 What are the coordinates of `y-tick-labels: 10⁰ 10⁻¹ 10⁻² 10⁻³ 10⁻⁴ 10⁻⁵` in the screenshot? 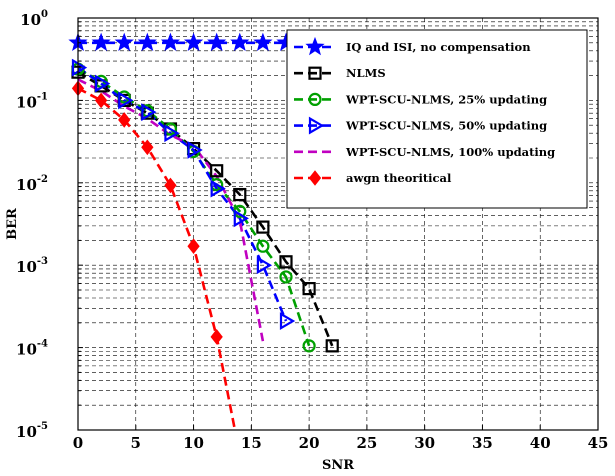 It's located at (32, 225).